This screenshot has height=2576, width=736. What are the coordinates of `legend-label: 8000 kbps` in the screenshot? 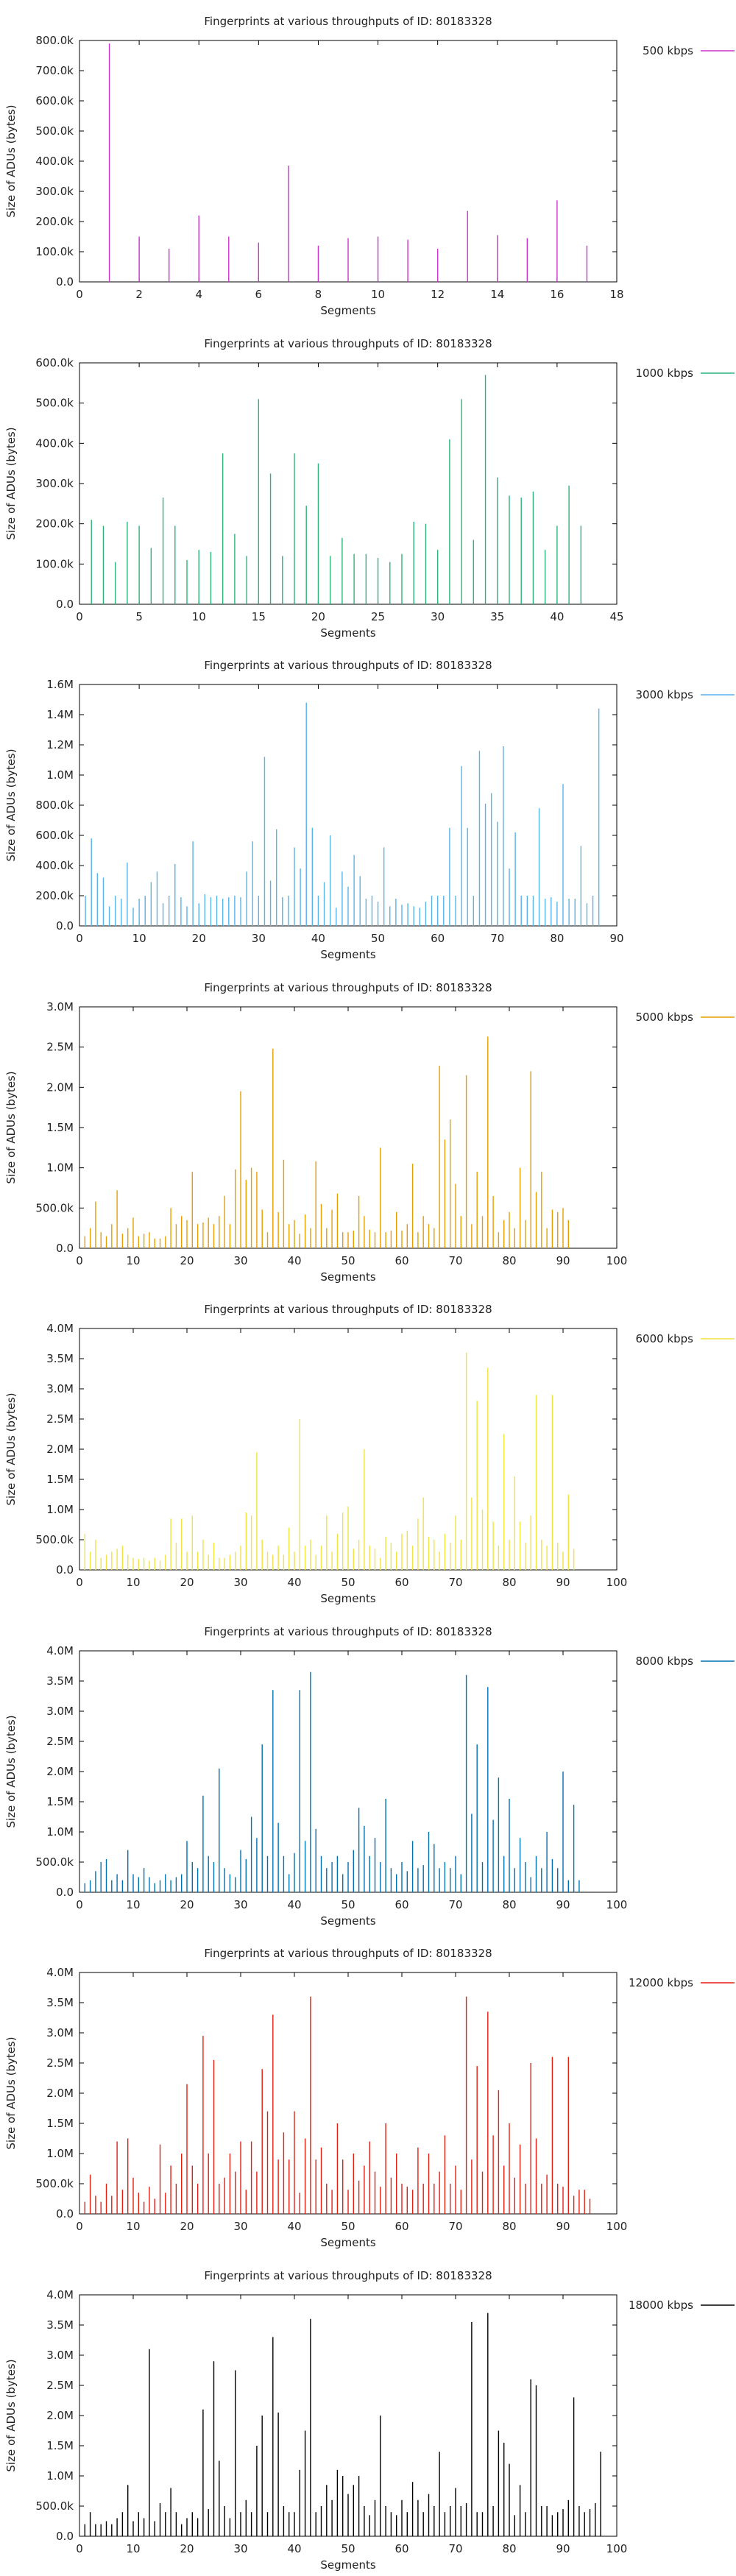 It's located at (665, 1661).